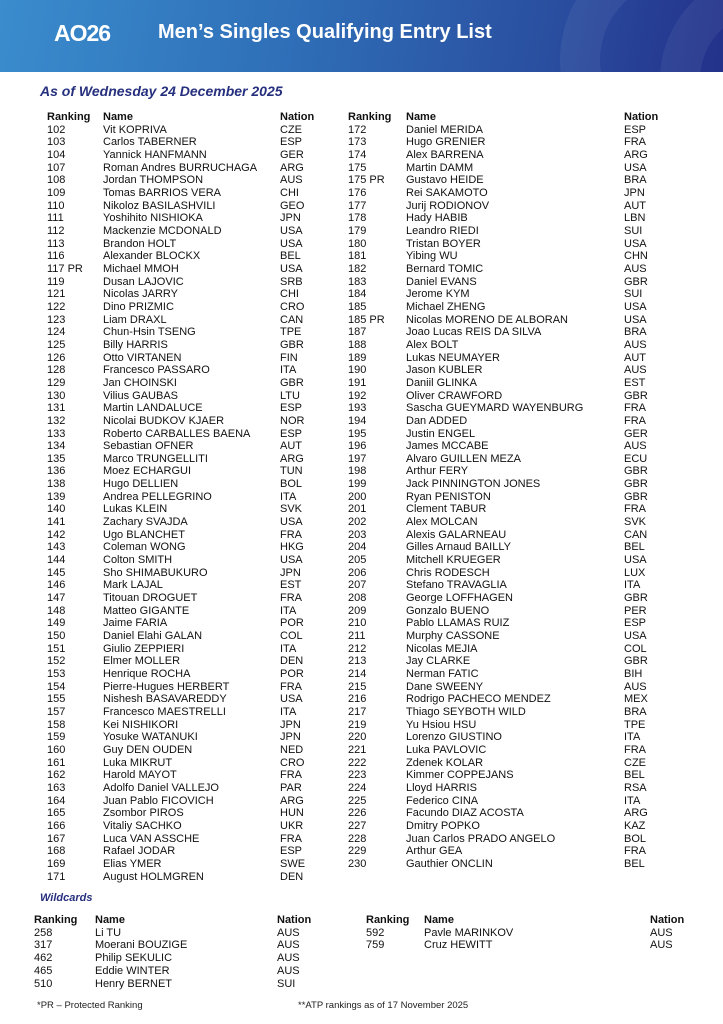  What do you see at coordinates (466, 712) in the screenshot?
I see `player-name-cell: Thiago SEYBOTH WILD` at bounding box center [466, 712].